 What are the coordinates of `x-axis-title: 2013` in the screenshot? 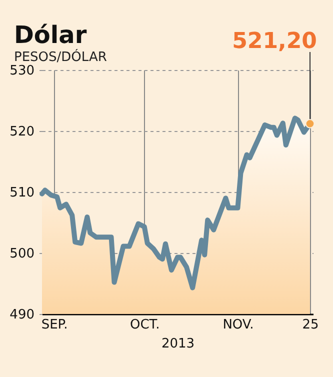 It's located at (178, 344).